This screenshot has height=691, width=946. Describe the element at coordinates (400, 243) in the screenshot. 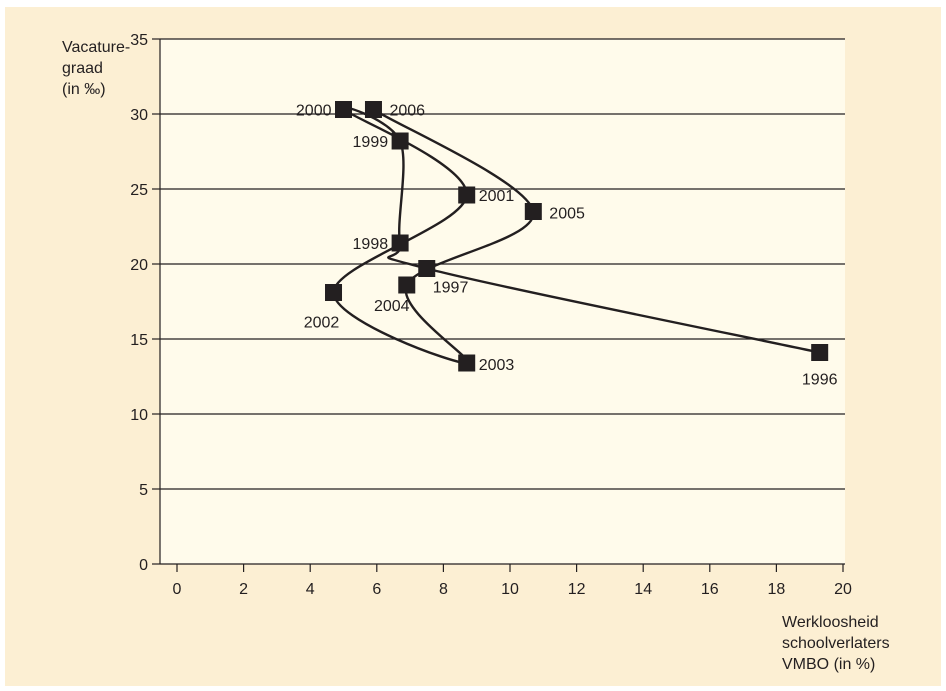

I see `point-1998` at that location.